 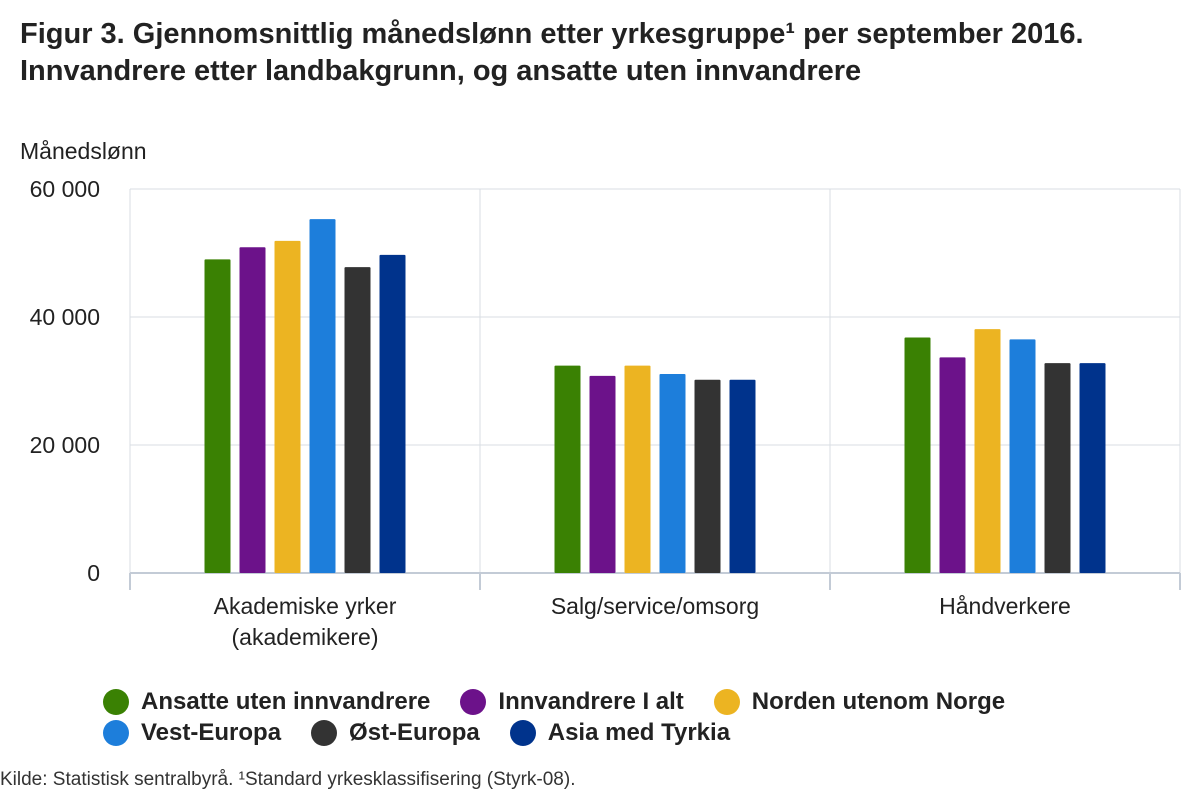 I want to click on x-tick-label: Håndverkere, so click(x=1005, y=606).